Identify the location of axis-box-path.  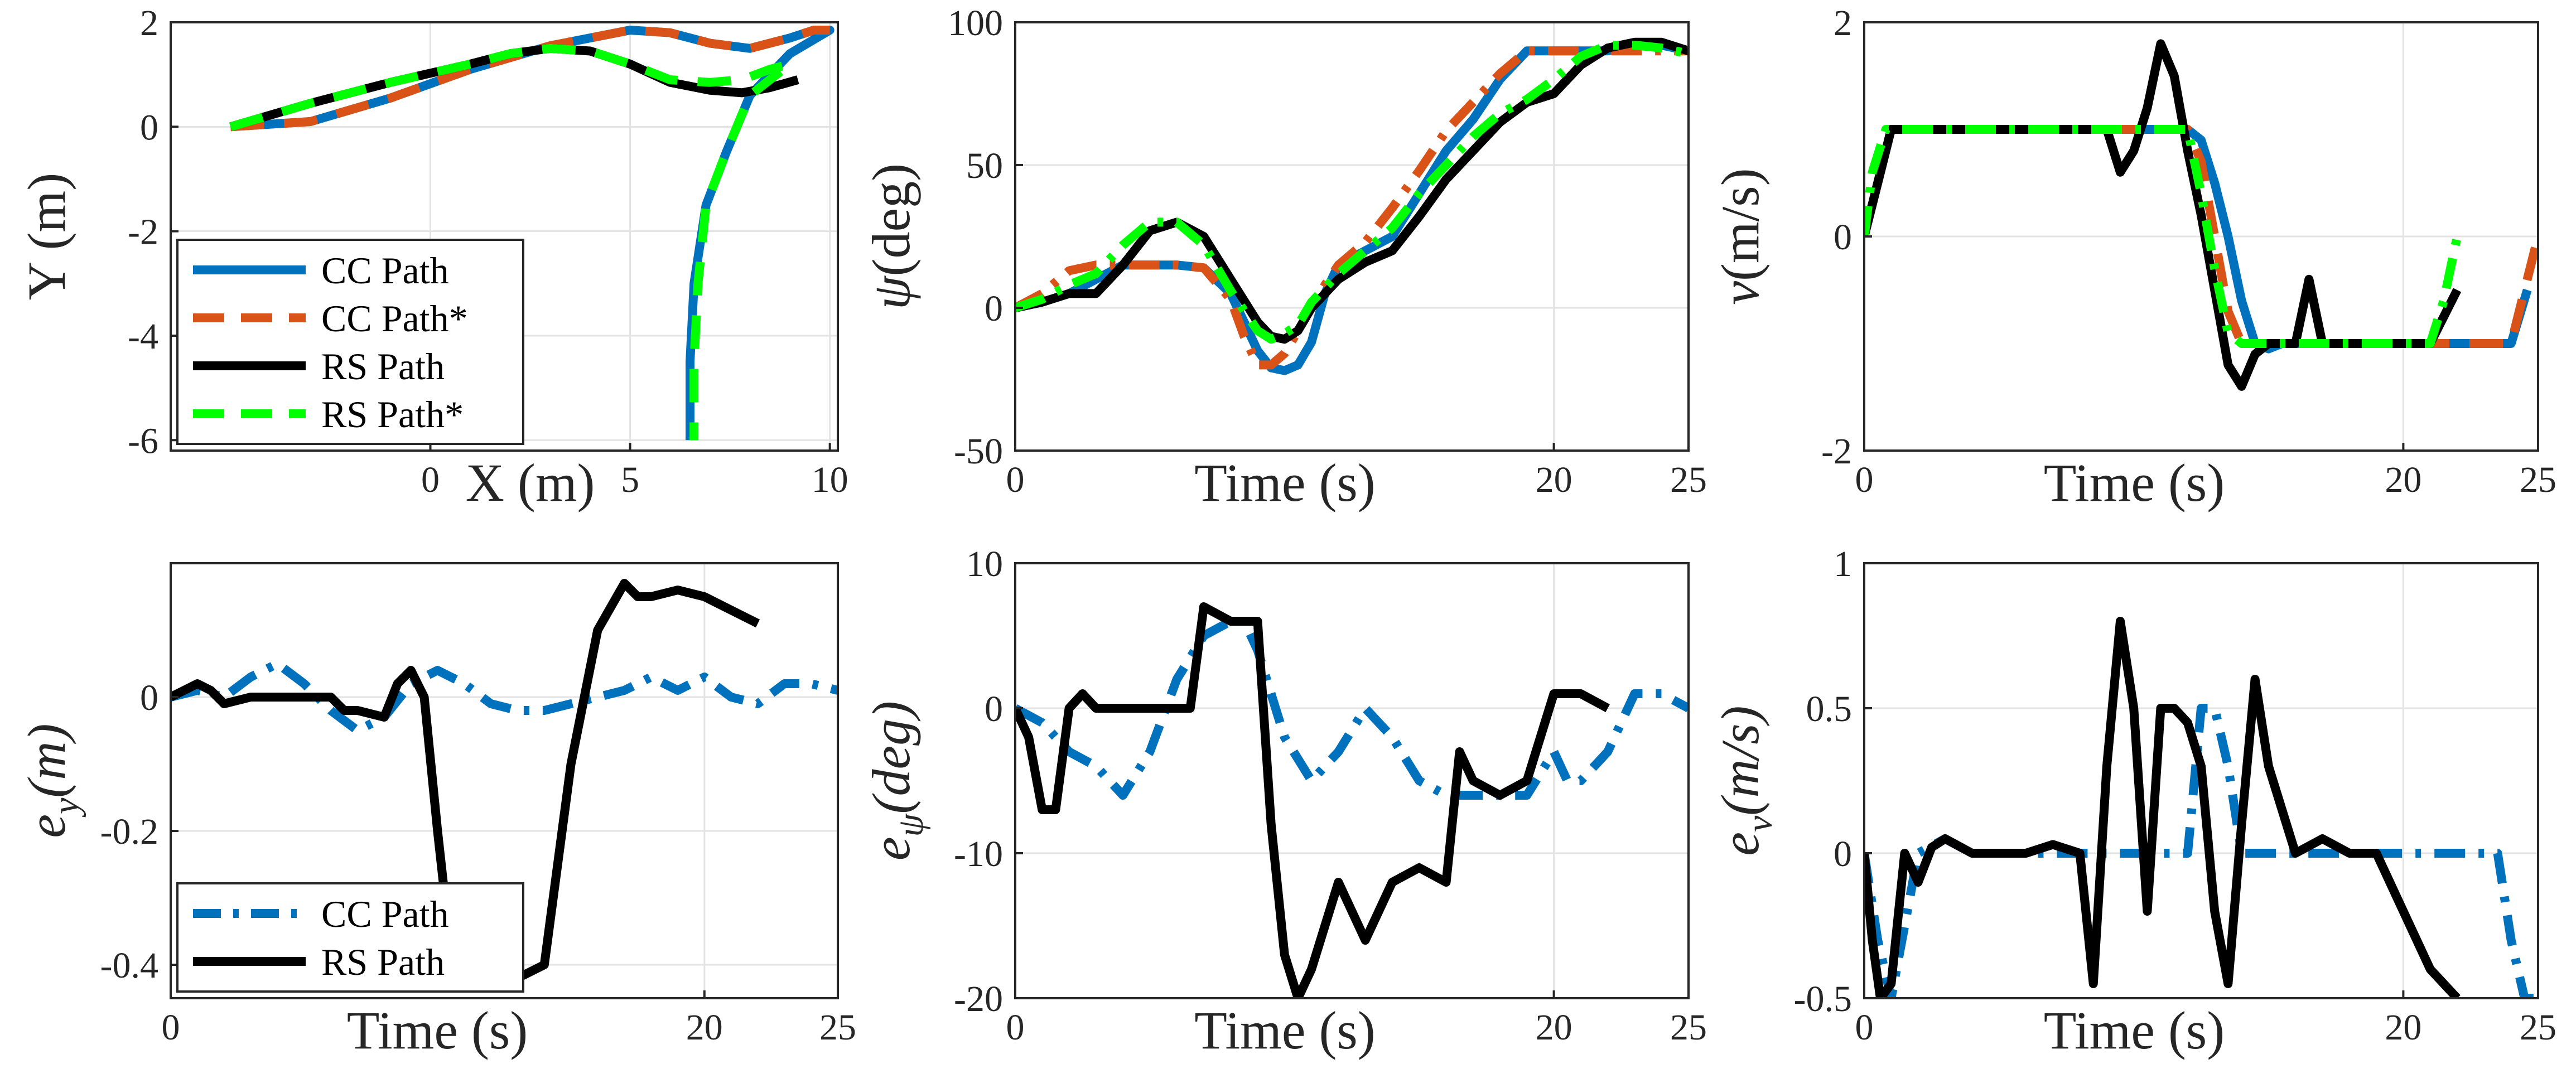
(504, 237).